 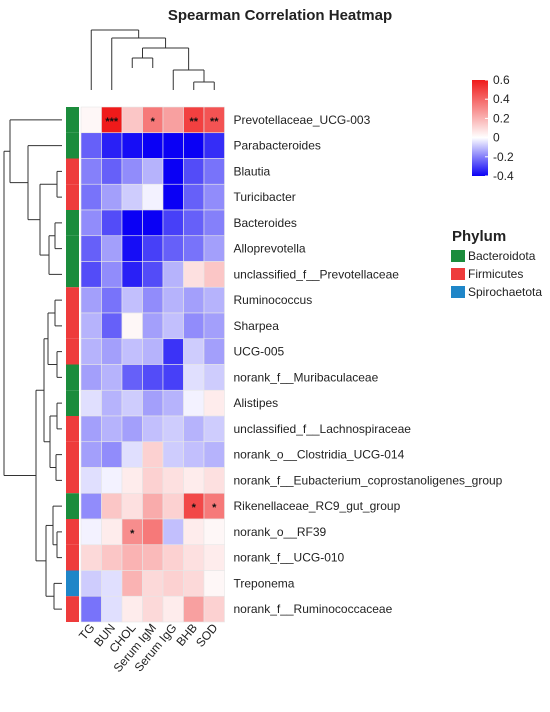 What do you see at coordinates (270, 249) in the screenshot?
I see `row-label: Alloprevotella` at bounding box center [270, 249].